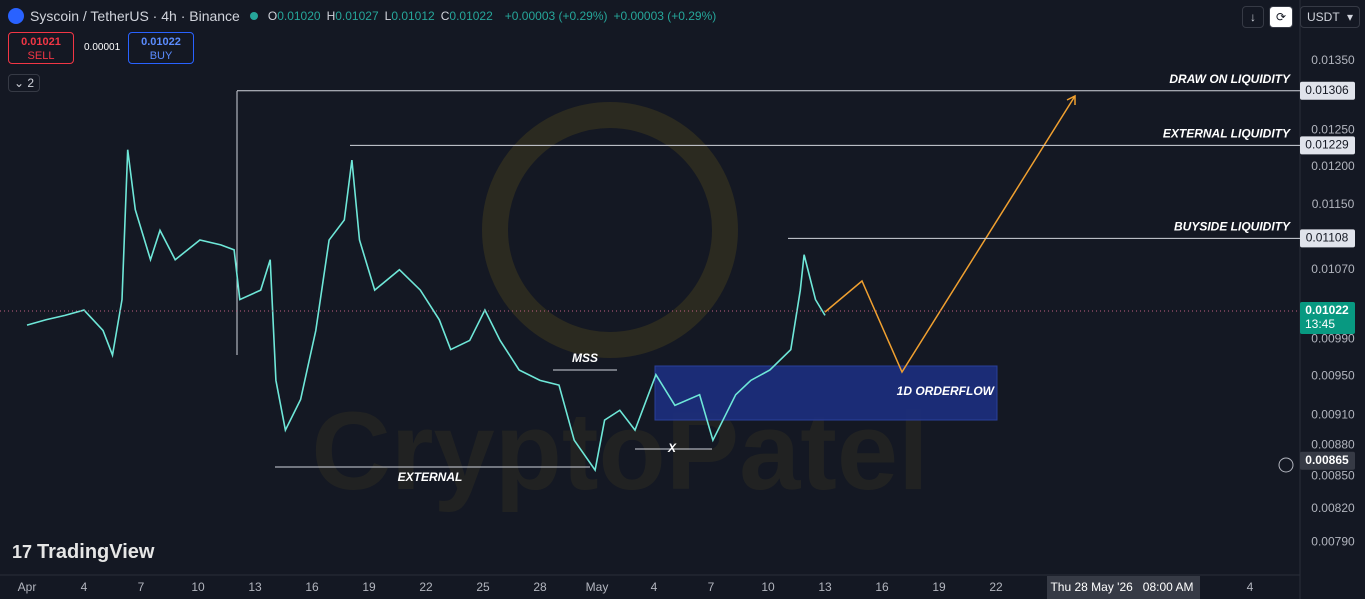  What do you see at coordinates (1333, 444) in the screenshot?
I see `price-tick-label: 0.00880` at bounding box center [1333, 444].